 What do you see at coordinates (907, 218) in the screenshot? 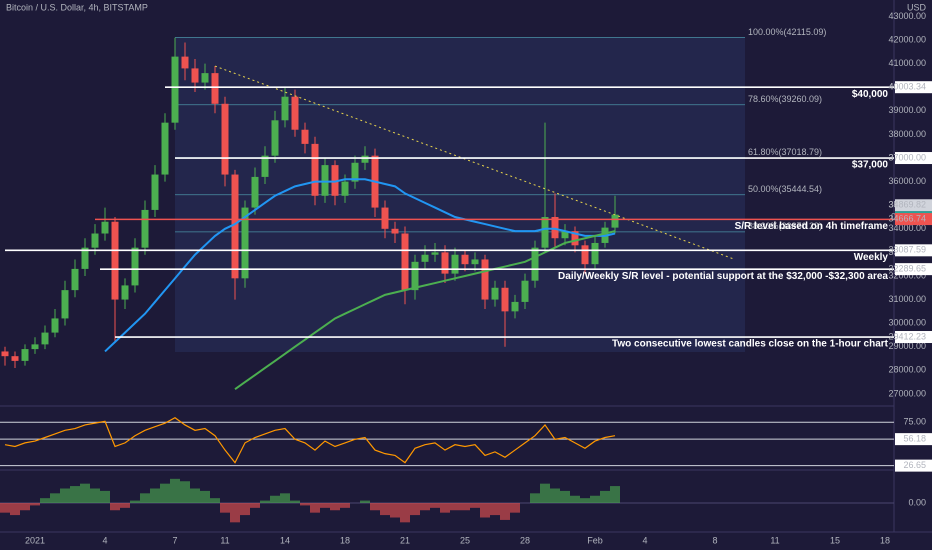
I see `price-tag-label: 34666.74` at bounding box center [907, 218].